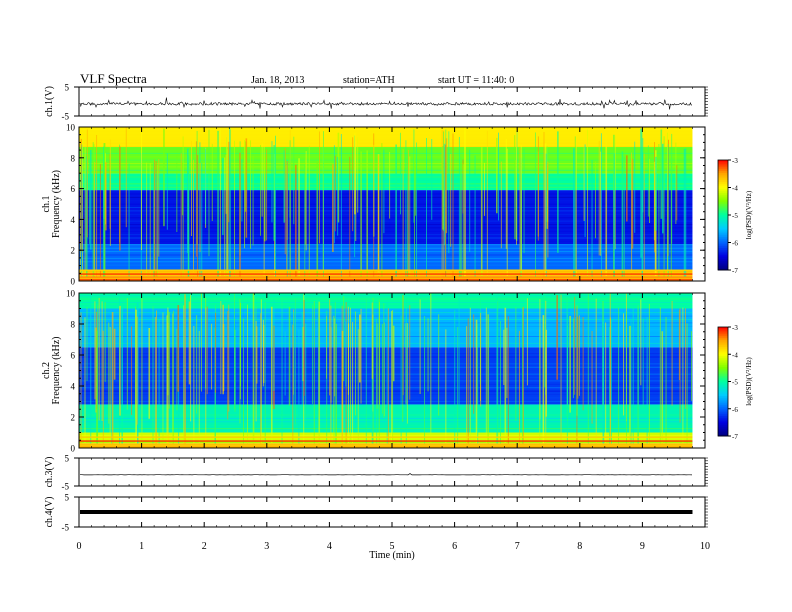 This screenshot has height=612, width=792. Describe the element at coordinates (56, 204) in the screenshot. I see `ch1-spec-ylabel: Frequency (kHz)` at that location.